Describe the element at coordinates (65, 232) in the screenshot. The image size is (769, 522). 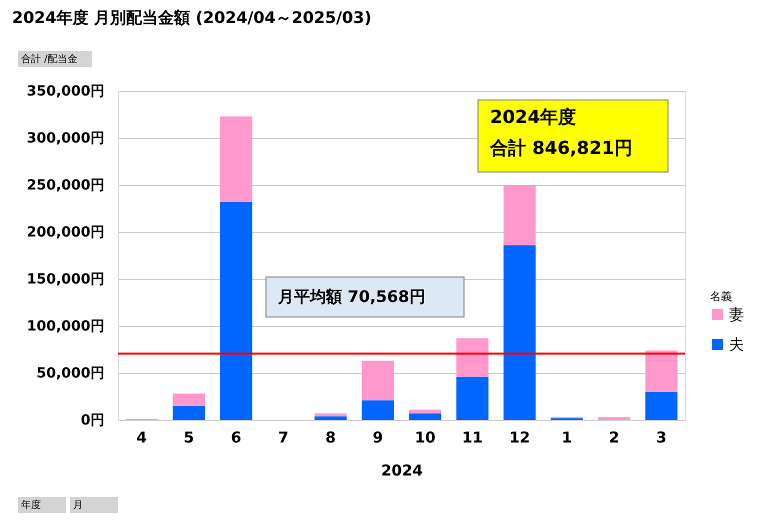
I see `y-tick-label: 200,000円` at that location.